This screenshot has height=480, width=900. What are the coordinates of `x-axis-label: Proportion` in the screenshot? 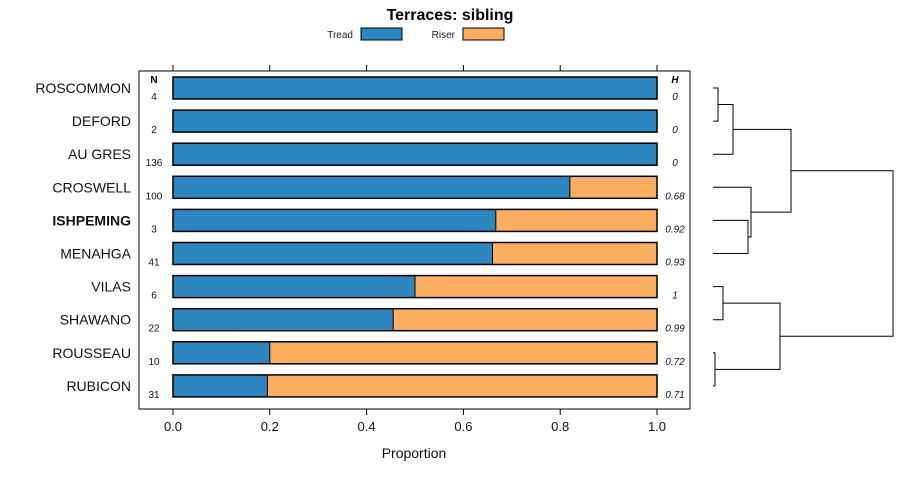 It's located at (414, 453).